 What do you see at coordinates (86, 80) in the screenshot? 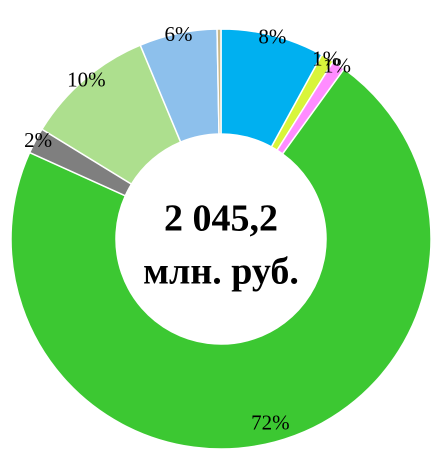
I see `data-label: 10%` at bounding box center [86, 80].